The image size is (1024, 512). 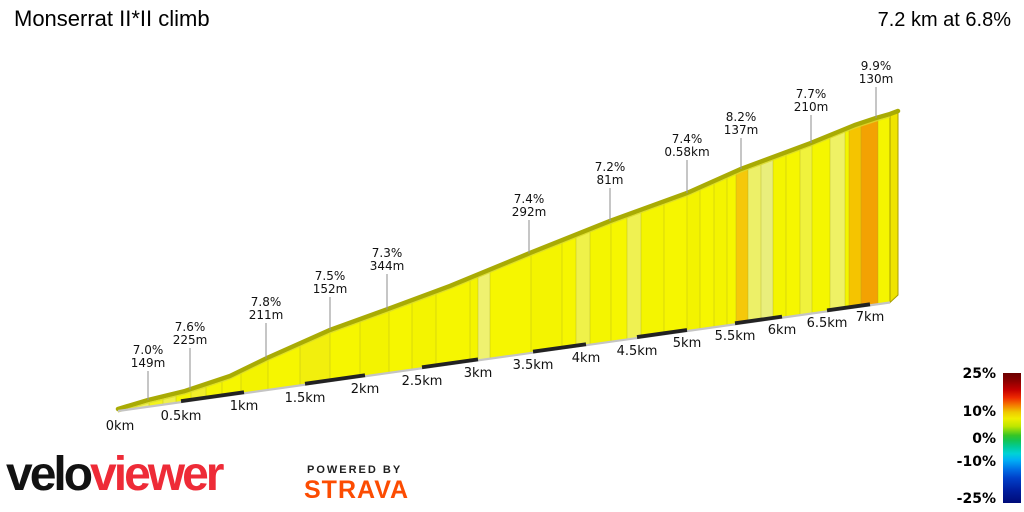 I want to click on segment-annotation: 7.4% 292m, so click(x=529, y=205).